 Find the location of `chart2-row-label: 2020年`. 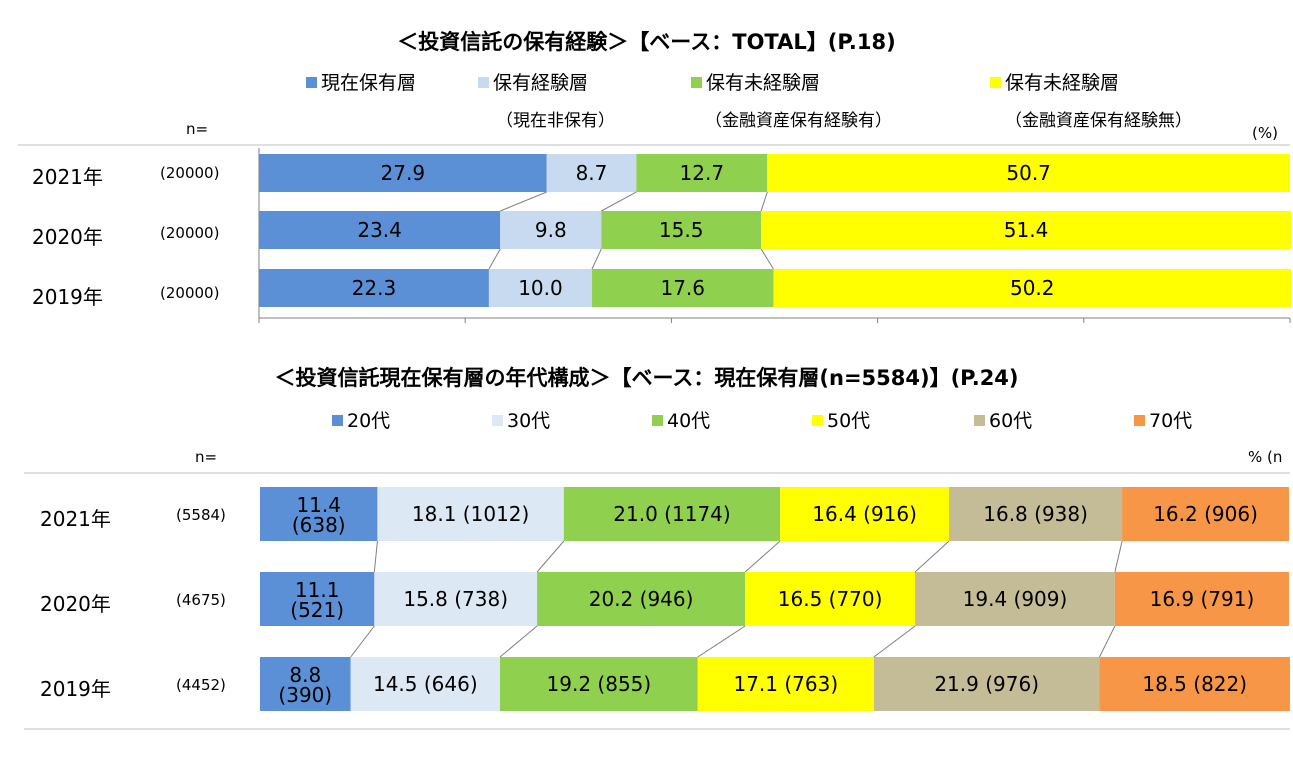

chart2-row-label: 2020年 is located at coordinates (75, 604).